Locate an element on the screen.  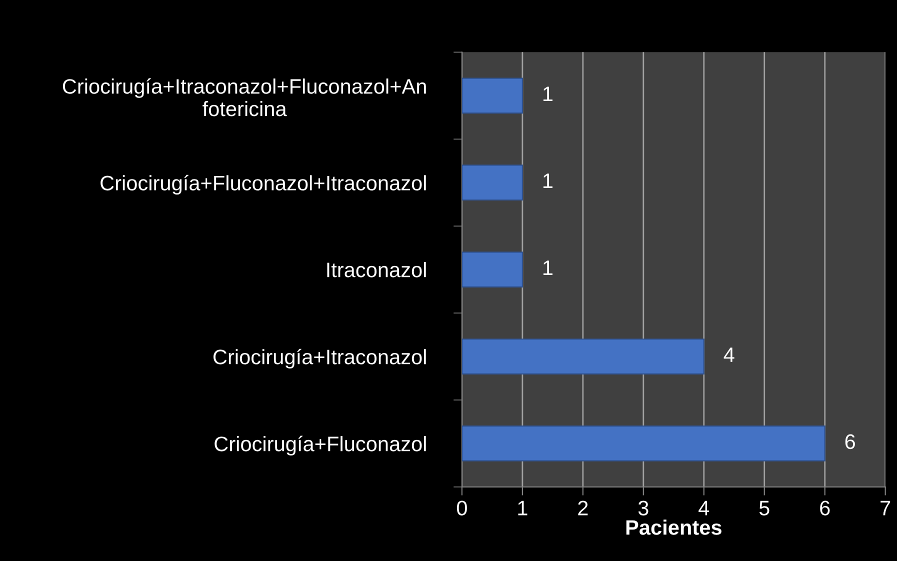
y-tick-label: Criocirugía+Itraconazol+Fluconazol+An fotericina is located at coordinates (244, 97).